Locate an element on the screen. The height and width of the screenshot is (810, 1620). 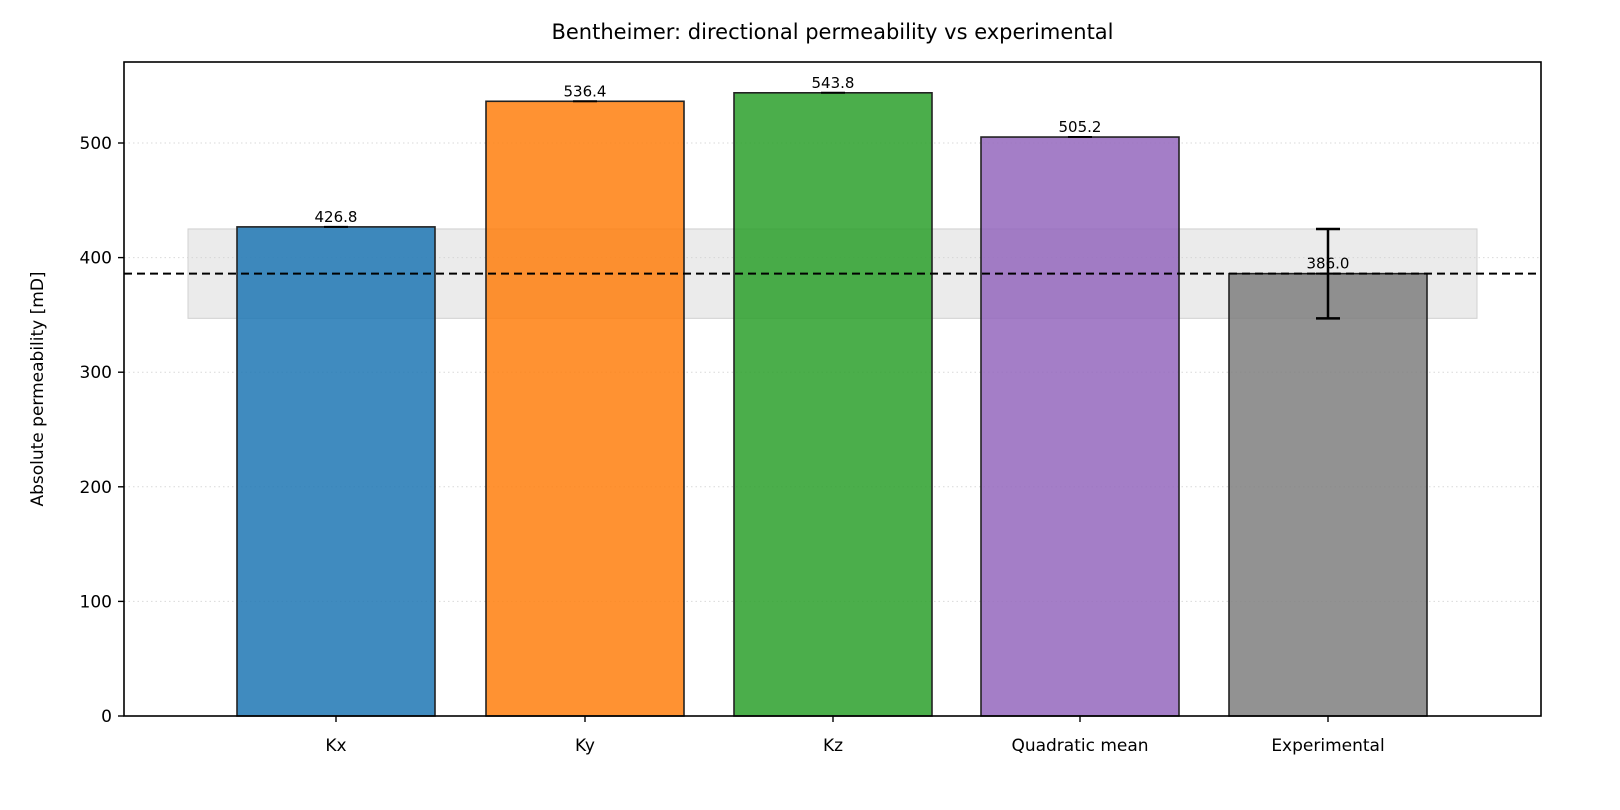
value-label: 543.8 is located at coordinates (833, 83).